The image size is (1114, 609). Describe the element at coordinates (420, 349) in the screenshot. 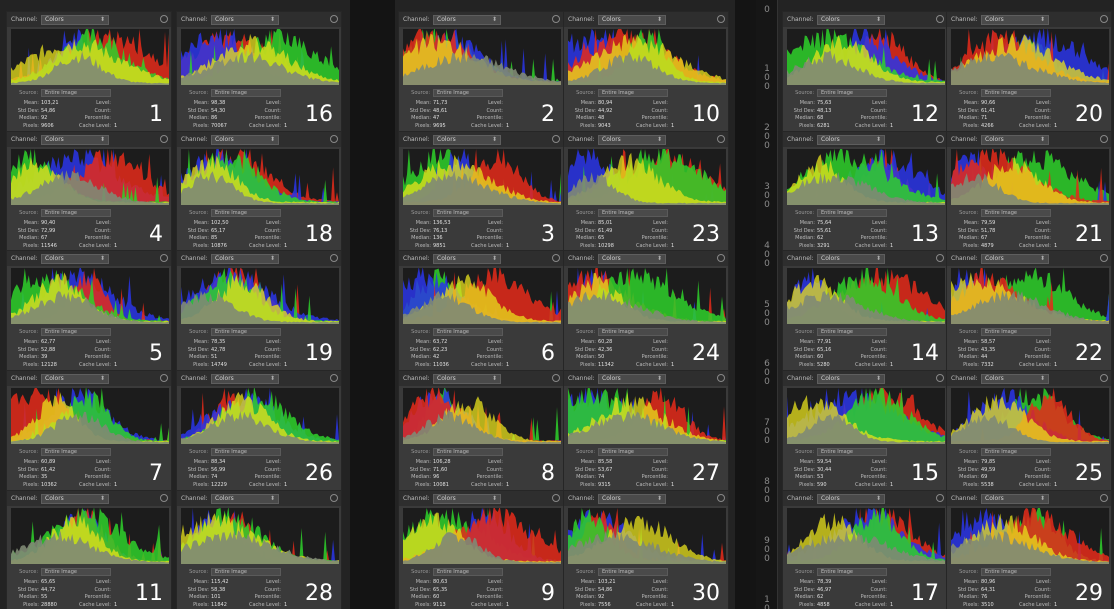

I see `std-dev-label: Std Dev:` at that location.